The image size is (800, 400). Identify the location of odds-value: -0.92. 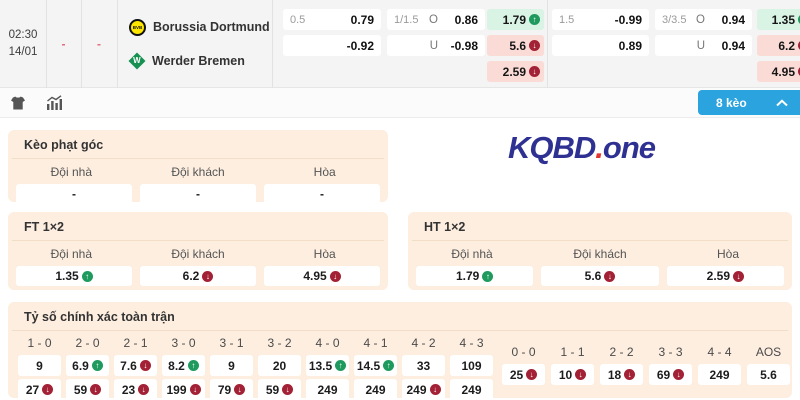
(360, 45).